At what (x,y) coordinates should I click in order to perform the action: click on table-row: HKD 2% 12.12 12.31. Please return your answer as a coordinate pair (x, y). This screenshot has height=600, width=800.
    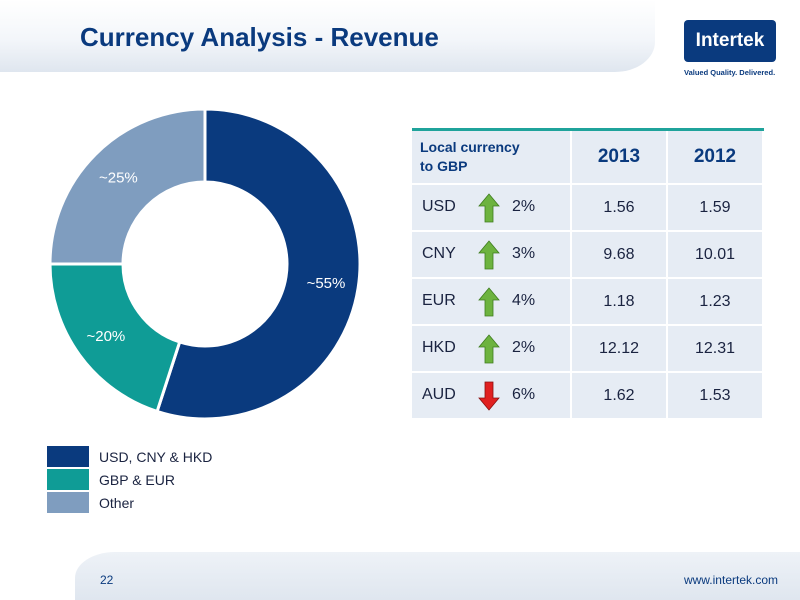
    Looking at the image, I should click on (588, 349).